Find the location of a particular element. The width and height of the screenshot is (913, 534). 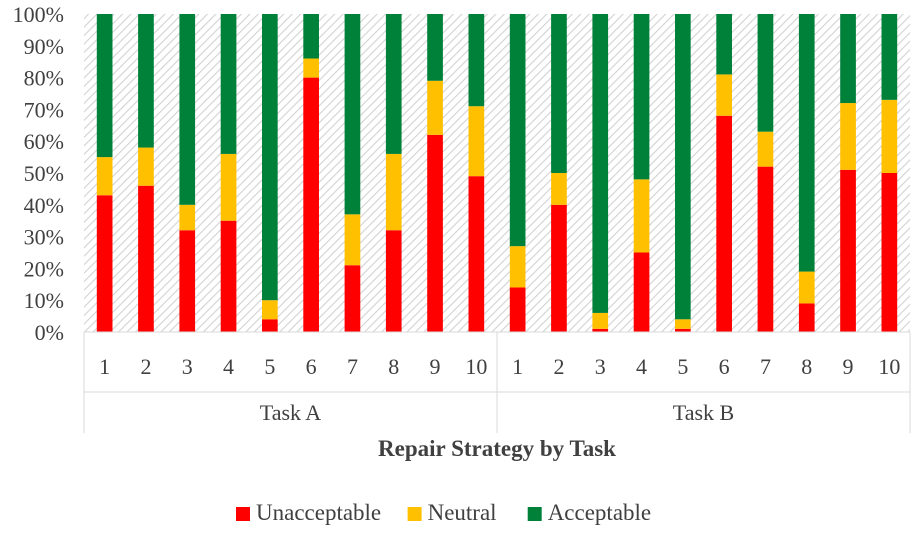

x-axis-title: Repair Strategy by Task is located at coordinates (497, 448).